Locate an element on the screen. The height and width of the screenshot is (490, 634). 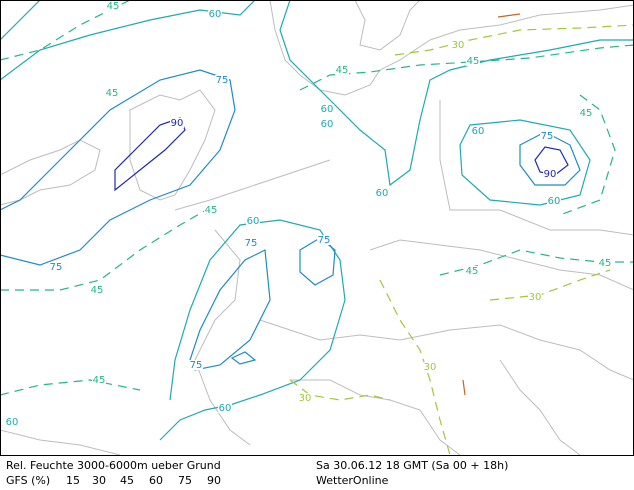
footer-model: GFS (%) is located at coordinates (28, 480).